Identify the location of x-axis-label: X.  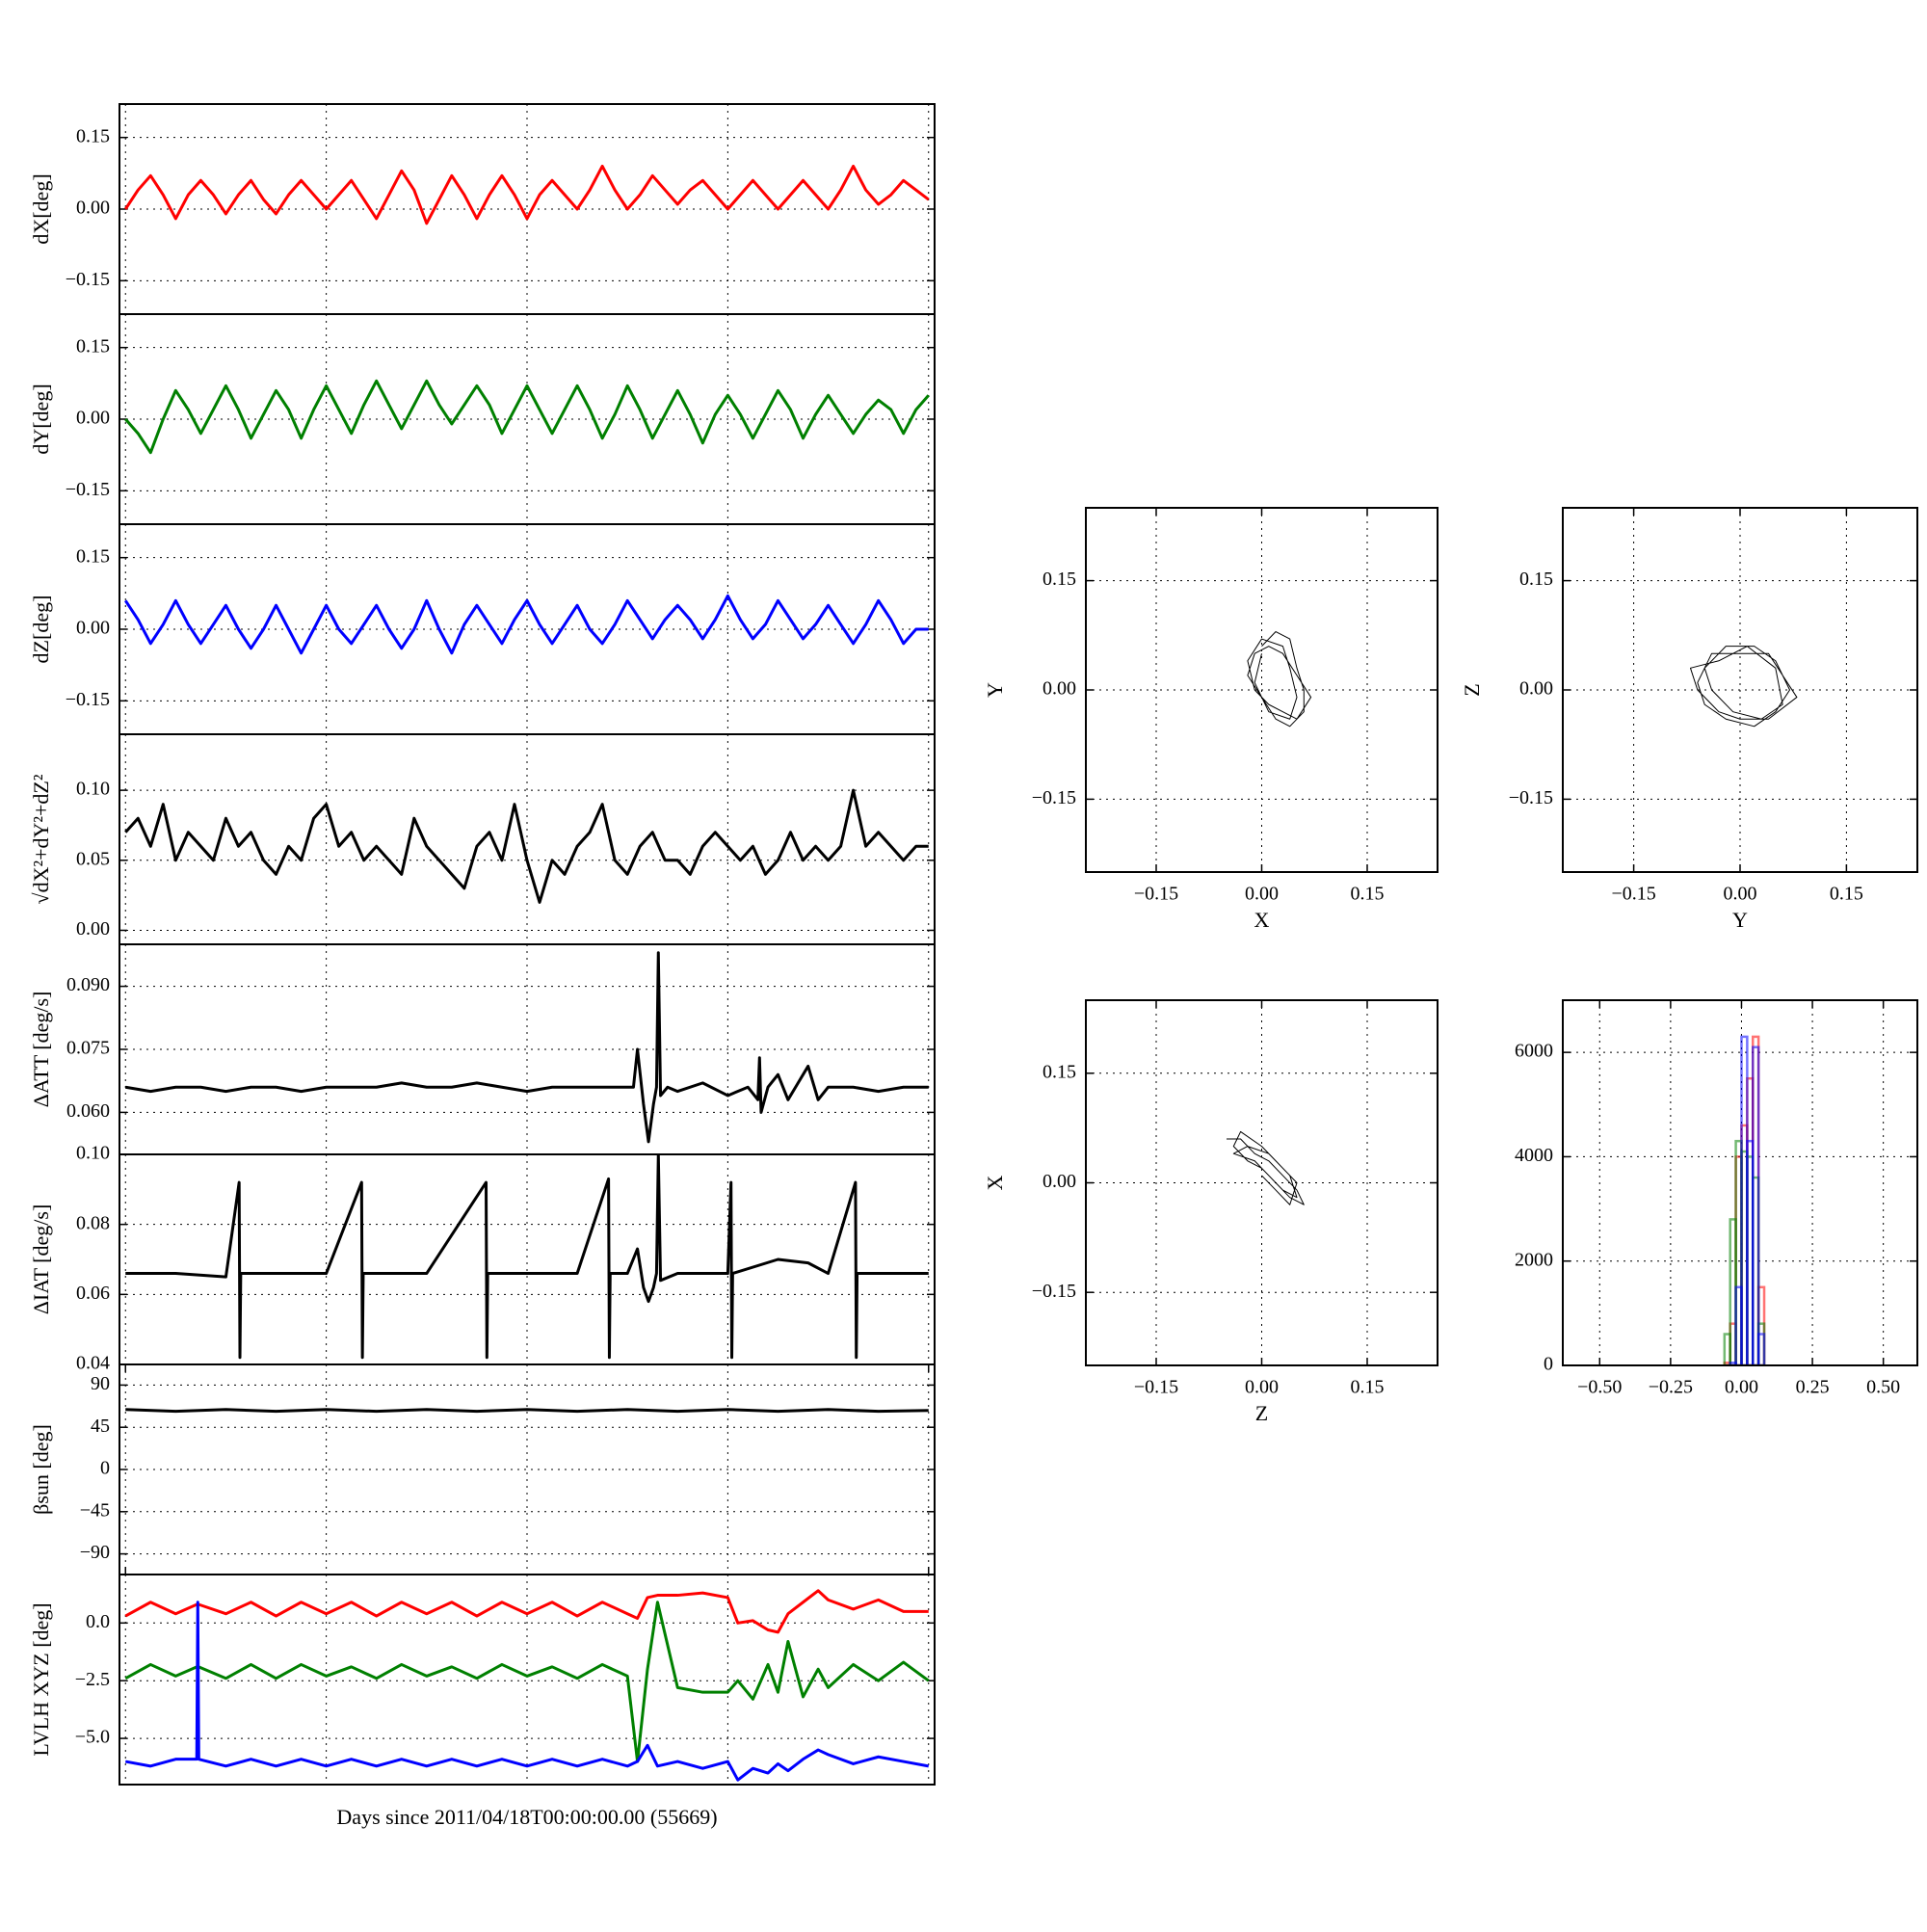
(1262, 920).